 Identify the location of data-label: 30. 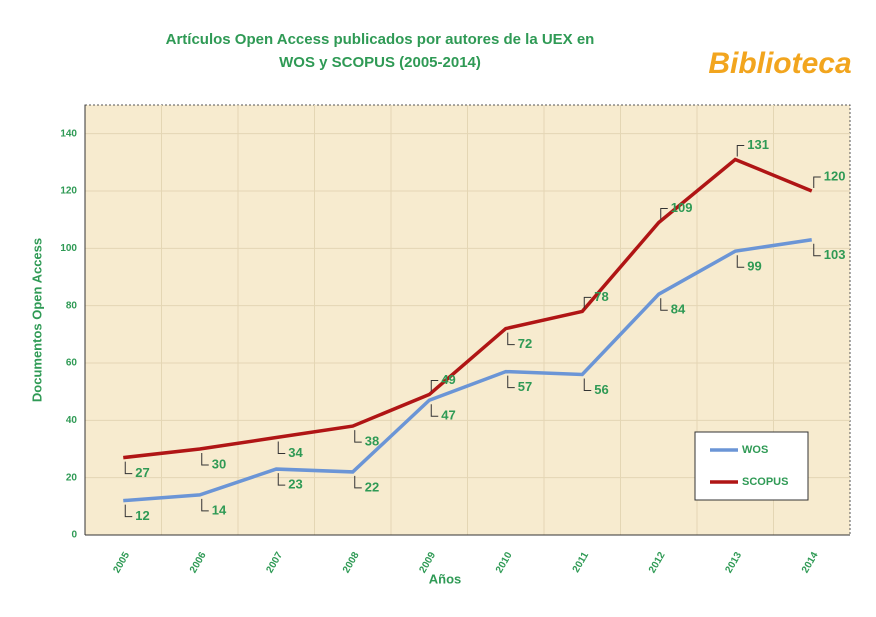
(219, 463).